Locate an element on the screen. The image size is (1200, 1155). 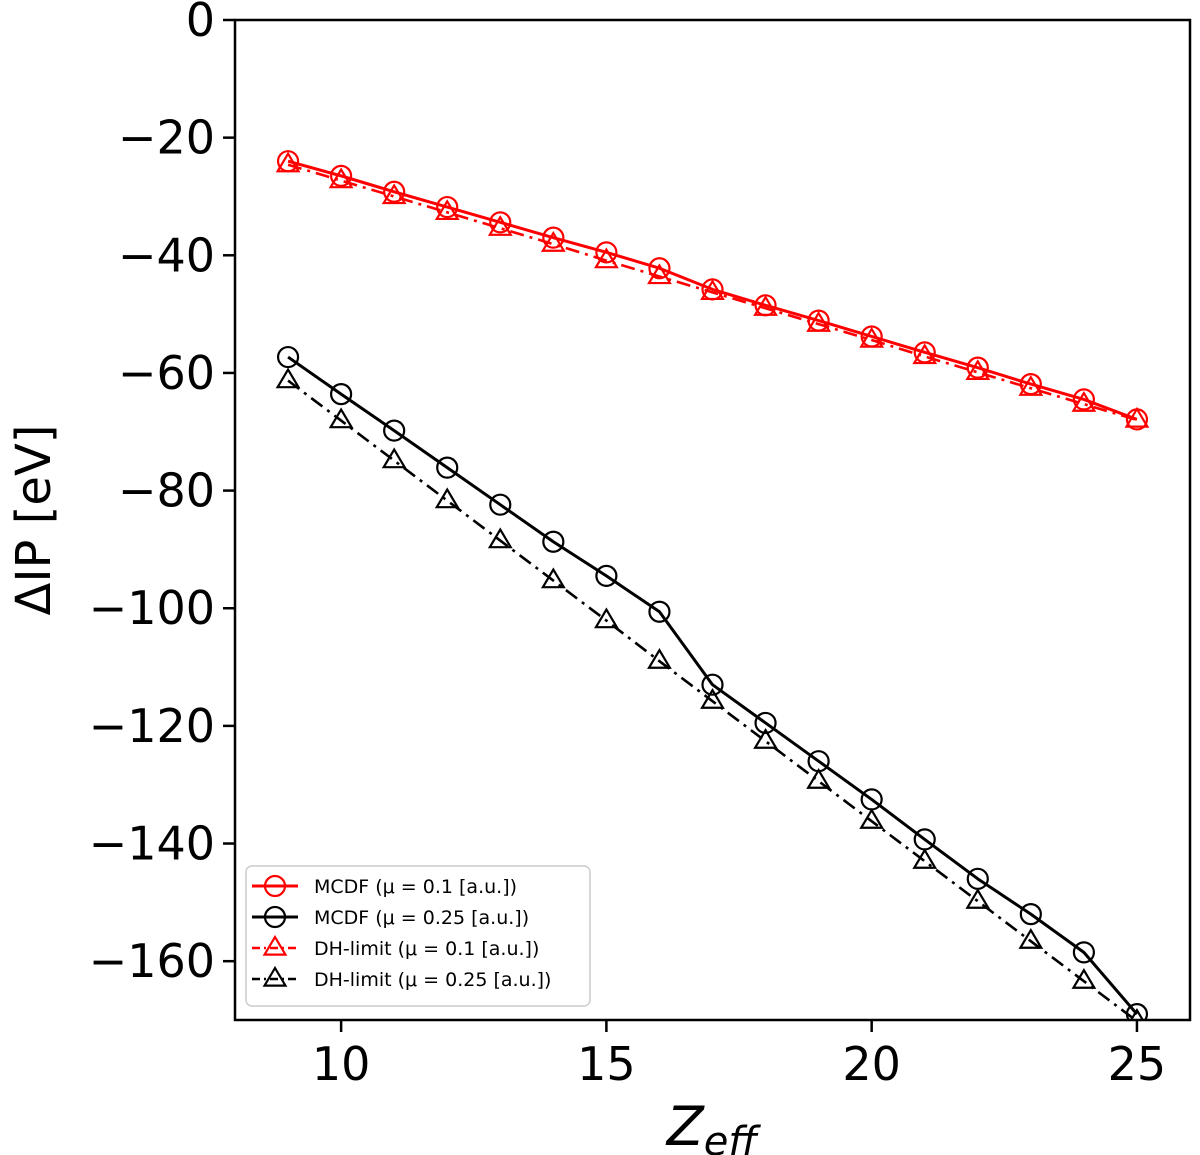
x-axis-label: Zeff is located at coordinates (713, 1125).